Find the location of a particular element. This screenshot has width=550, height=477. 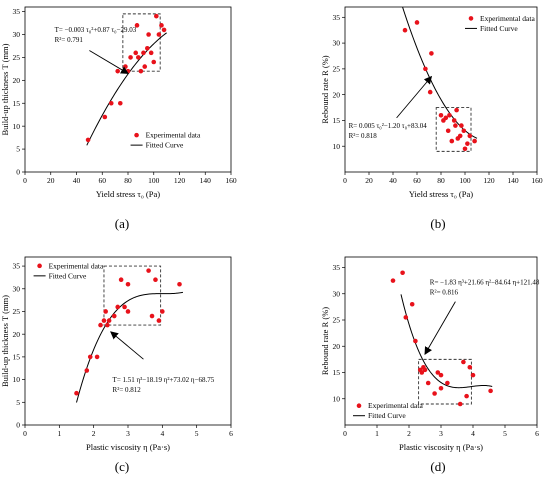

fit-equation: R= 0.005 τ₀²−1.20 τ₀+83.04 is located at coordinates (388, 126).